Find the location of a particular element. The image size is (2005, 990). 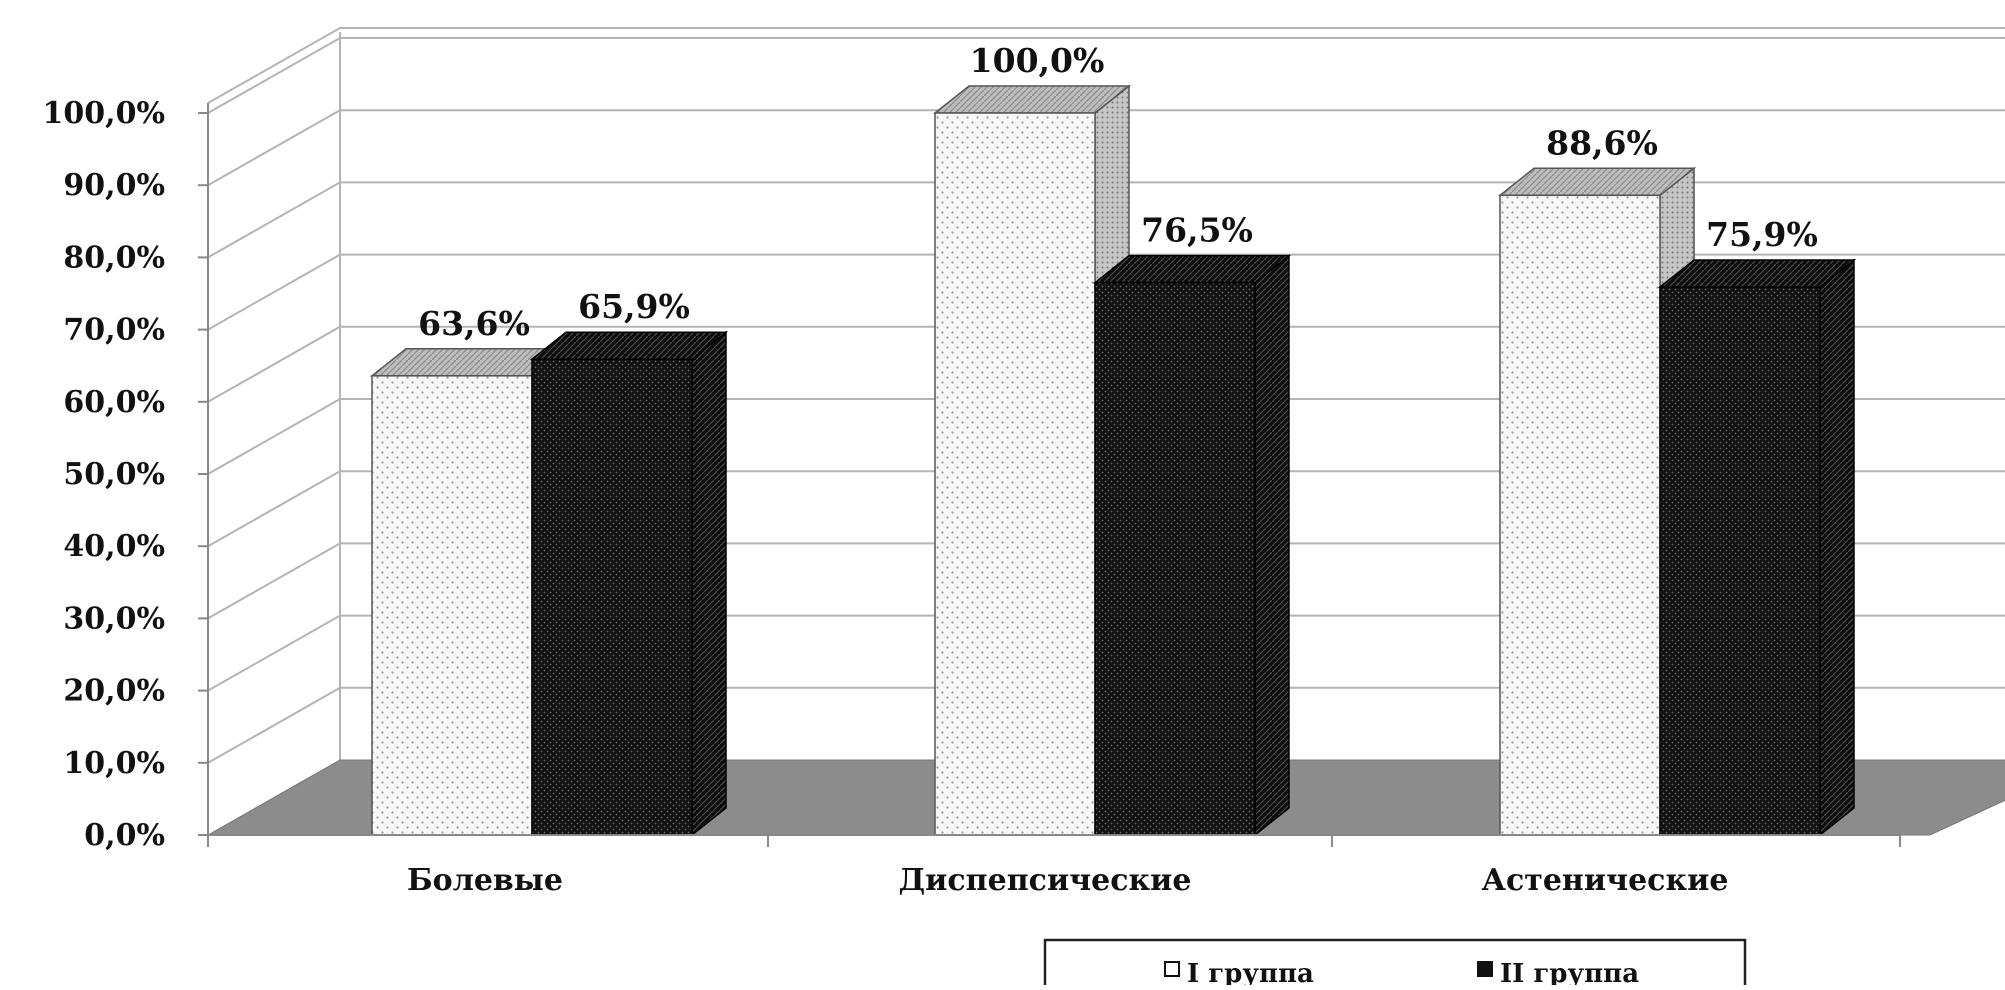

y-tick-label: 40,0% is located at coordinates (114, 546).